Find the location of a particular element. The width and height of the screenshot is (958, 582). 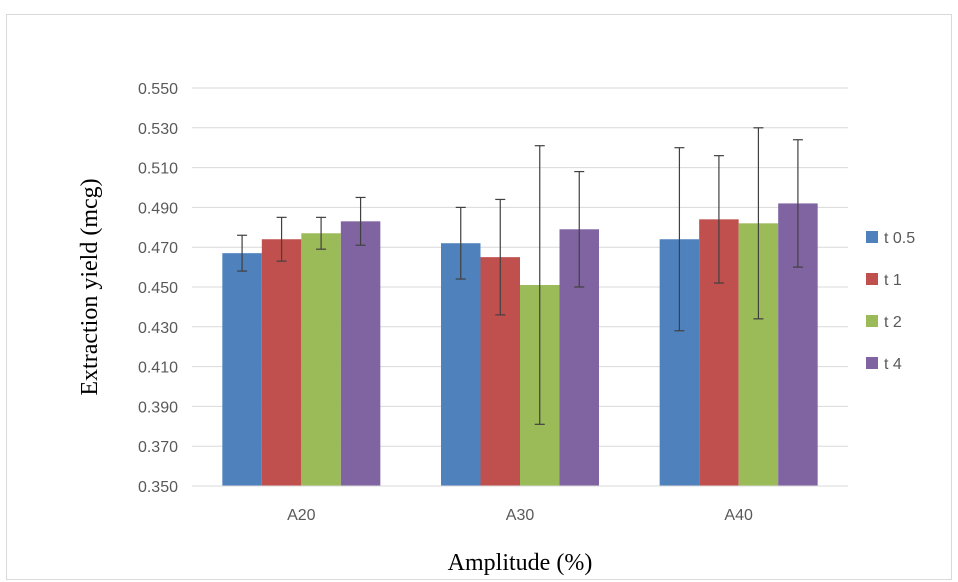

x-axis-ticks: A20 A30 A40 is located at coordinates (520, 515).